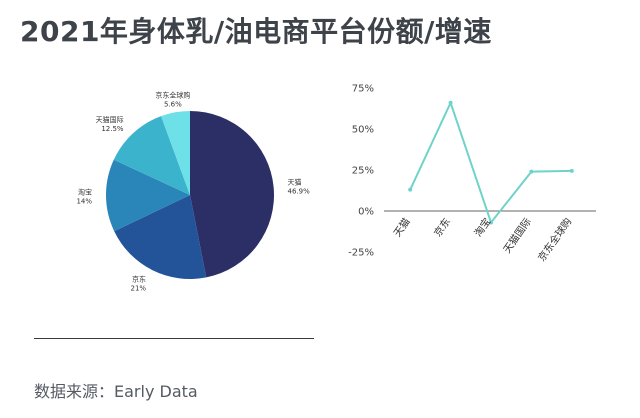 The width and height of the screenshot is (640, 418). What do you see at coordinates (85, 192) in the screenshot?
I see `pie-slice-label: 淘宝` at bounding box center [85, 192].